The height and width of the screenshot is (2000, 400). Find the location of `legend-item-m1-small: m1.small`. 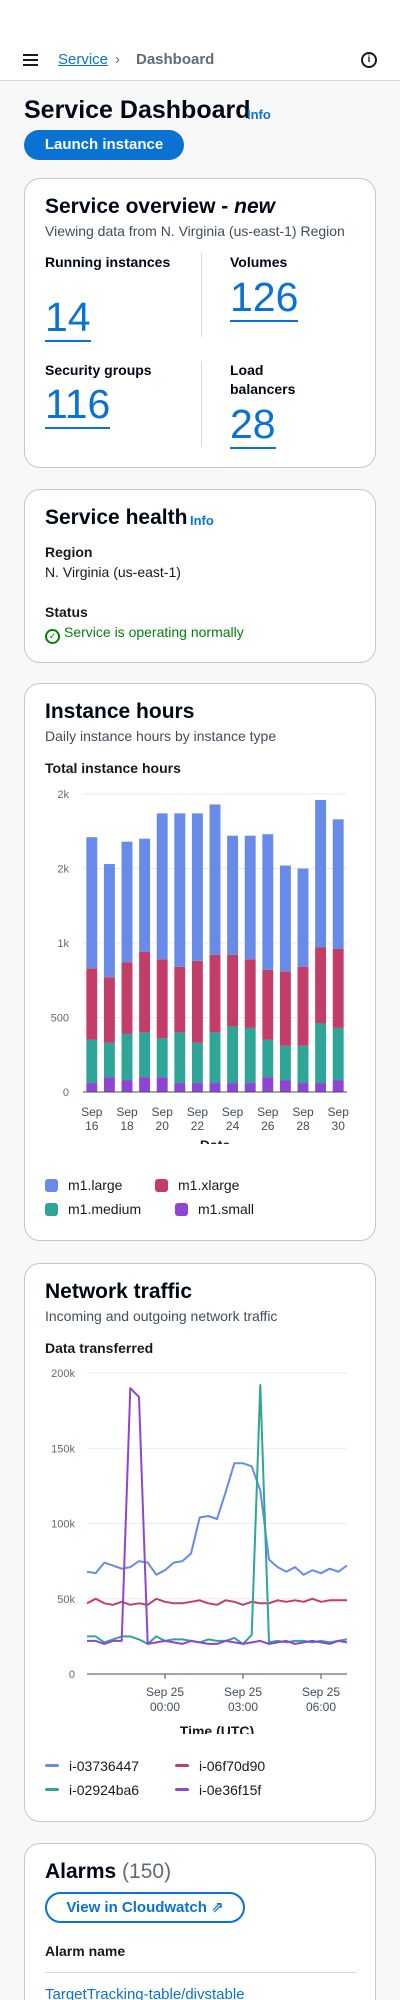

legend-item-m1-small: m1.small is located at coordinates (214, 1209).